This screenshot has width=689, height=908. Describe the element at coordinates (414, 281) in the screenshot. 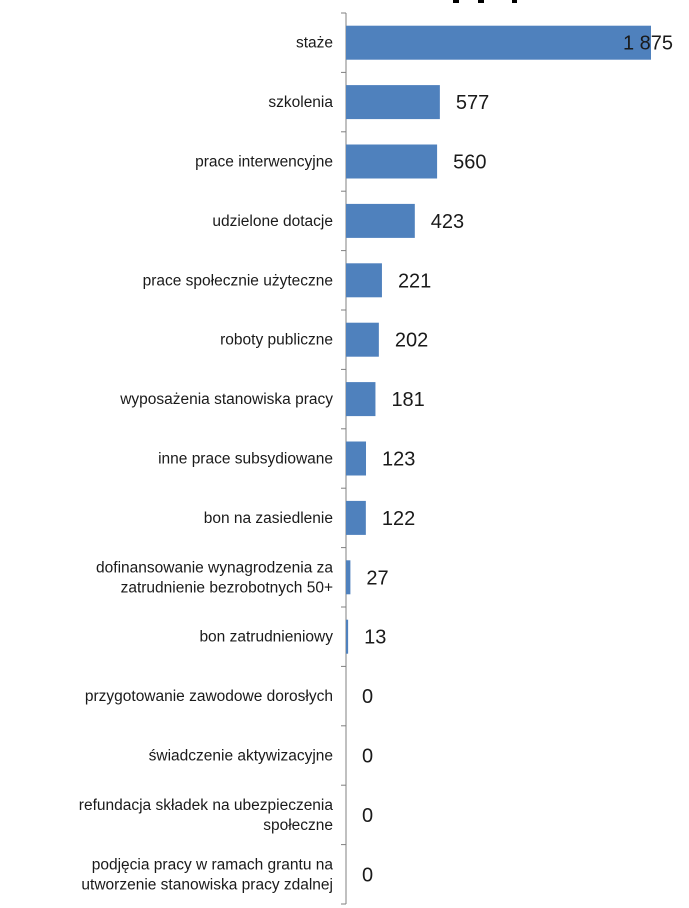

I see `data-label: 221` at that location.